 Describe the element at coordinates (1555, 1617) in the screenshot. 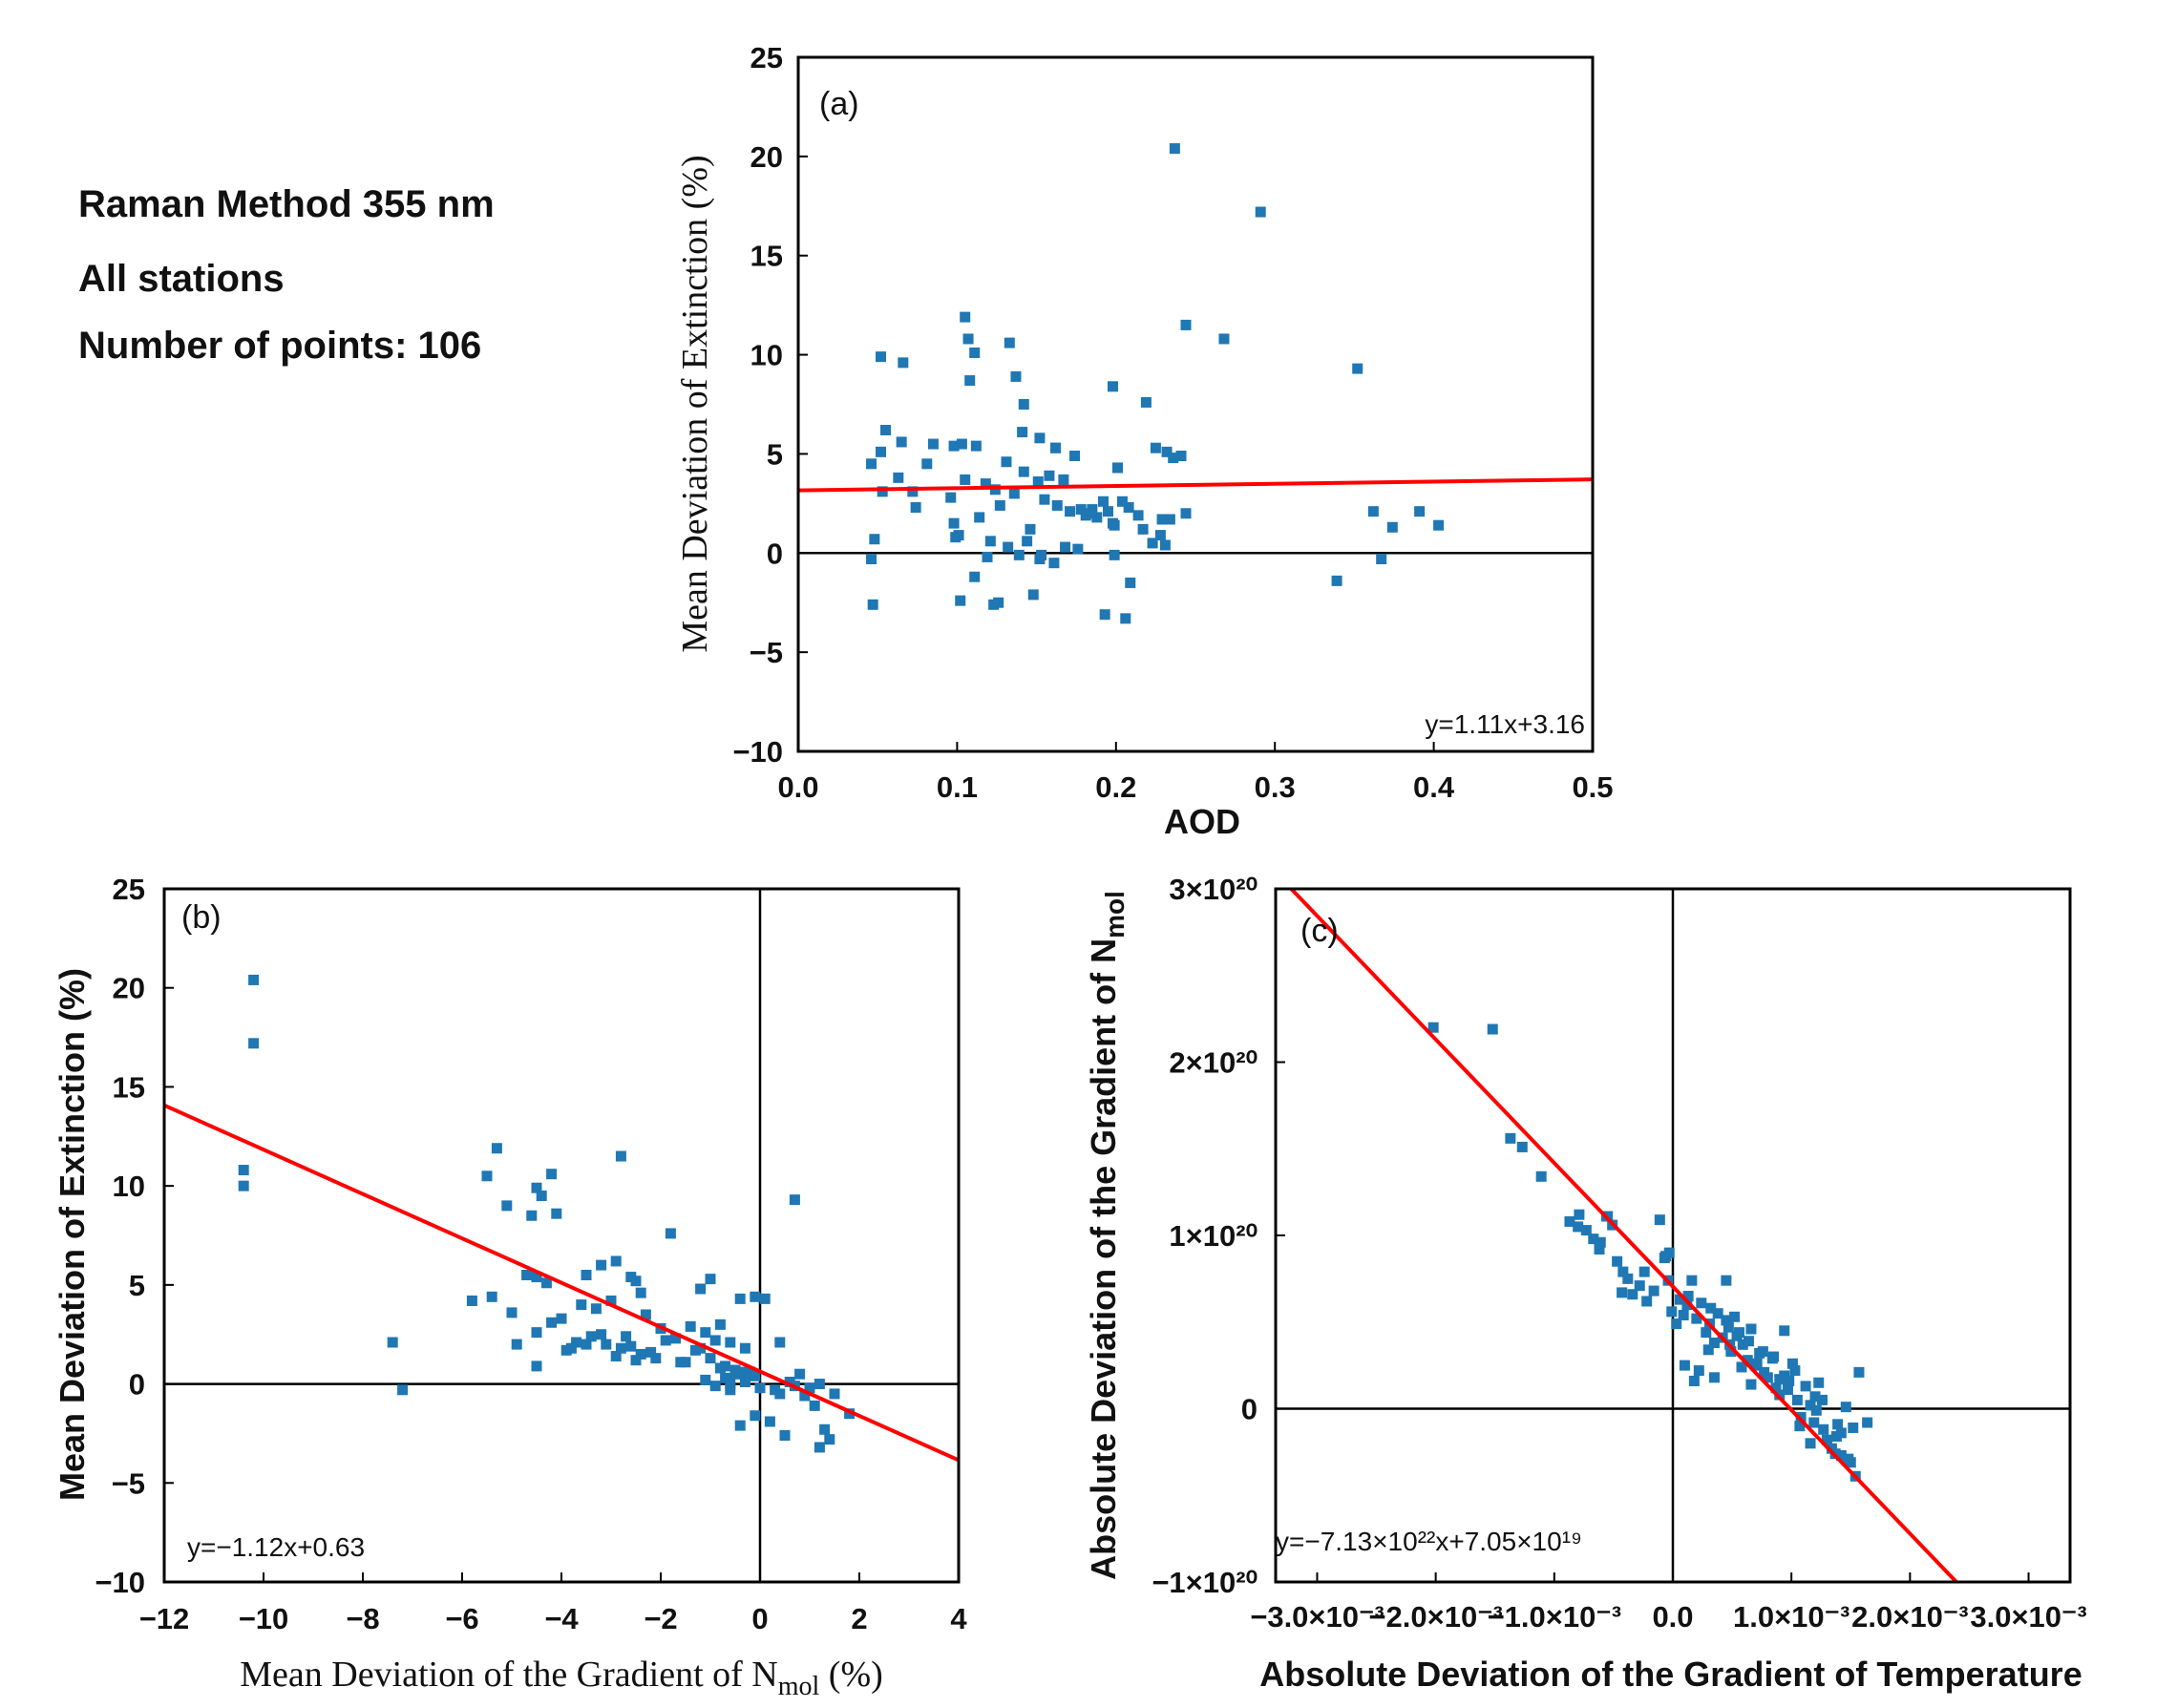

I see `x-tick-label: −1.0×10⁻³` at that location.